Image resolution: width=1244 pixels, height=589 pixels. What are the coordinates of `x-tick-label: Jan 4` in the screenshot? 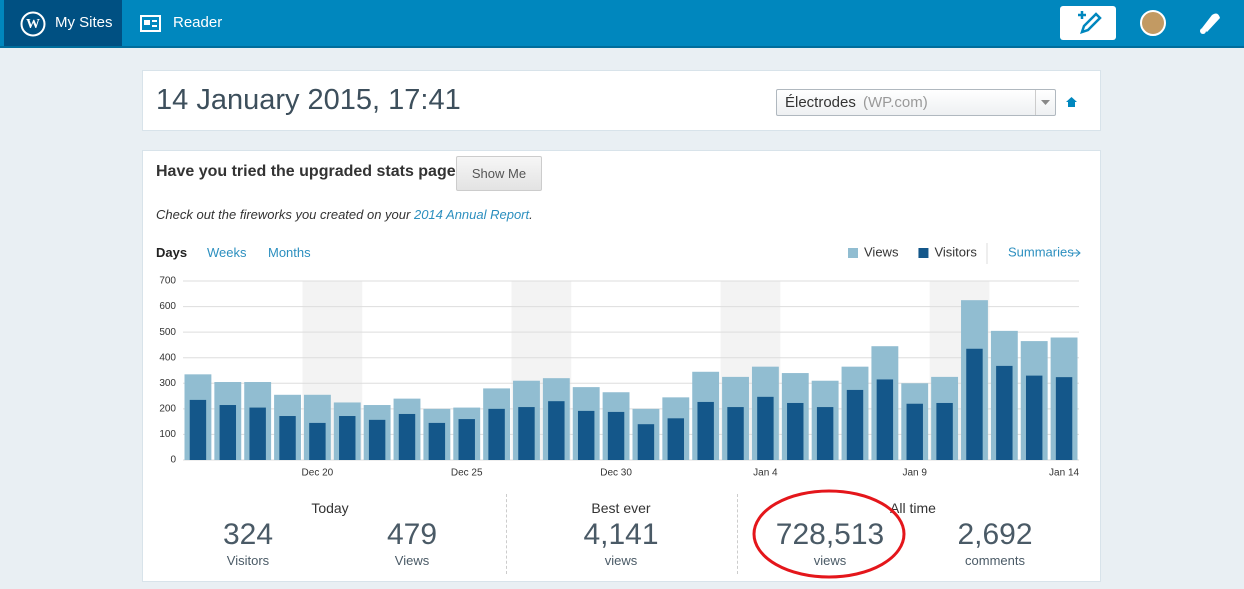 It's located at (765, 473).